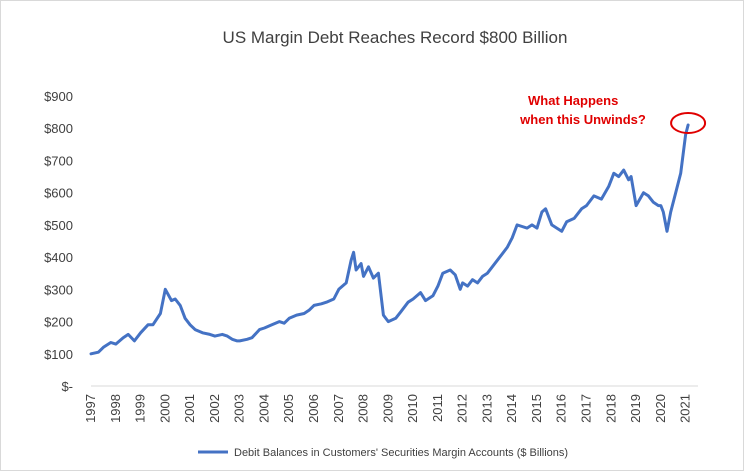 This screenshot has width=744, height=471. Describe the element at coordinates (58, 289) in the screenshot. I see `y-tick-label: $300` at that location.